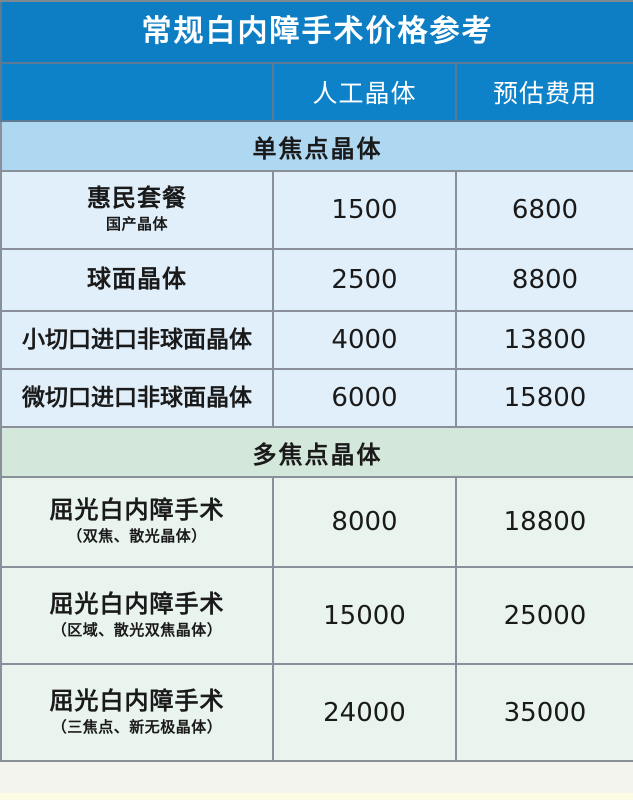  I want to click on row-lens-price: 15000, so click(364, 615).